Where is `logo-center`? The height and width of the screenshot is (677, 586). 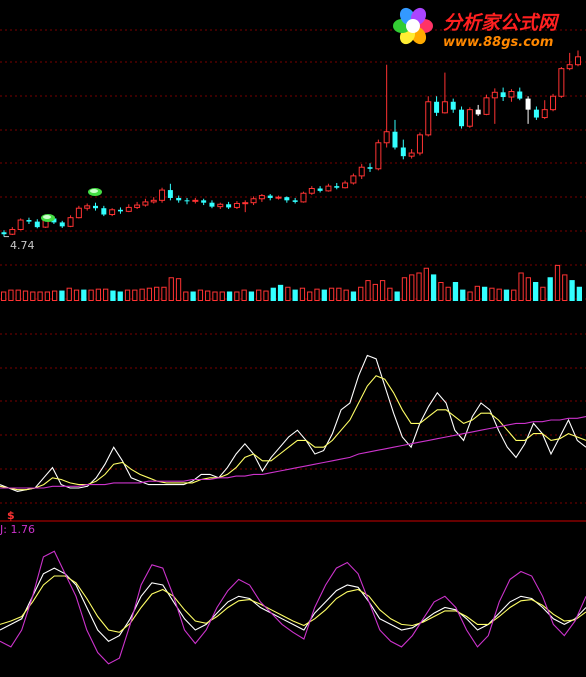 logo-center is located at coordinates (413, 26).